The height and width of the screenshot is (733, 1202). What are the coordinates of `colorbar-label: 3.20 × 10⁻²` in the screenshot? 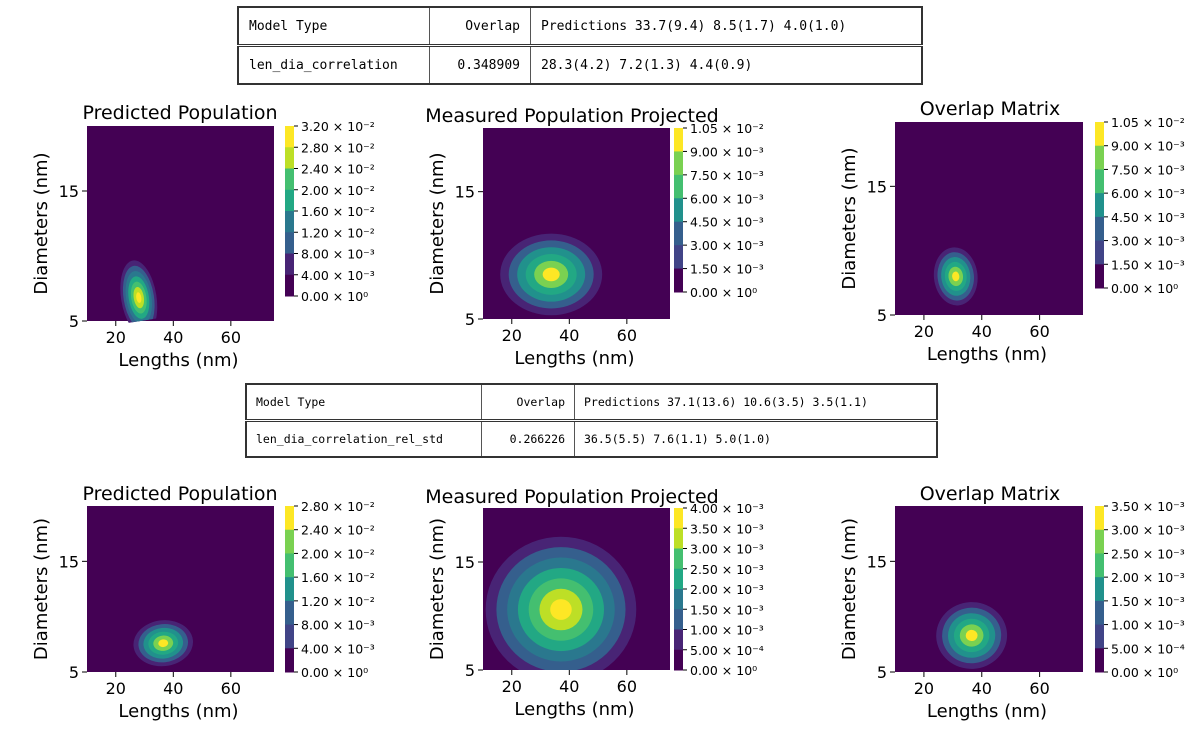 It's located at (338, 126).